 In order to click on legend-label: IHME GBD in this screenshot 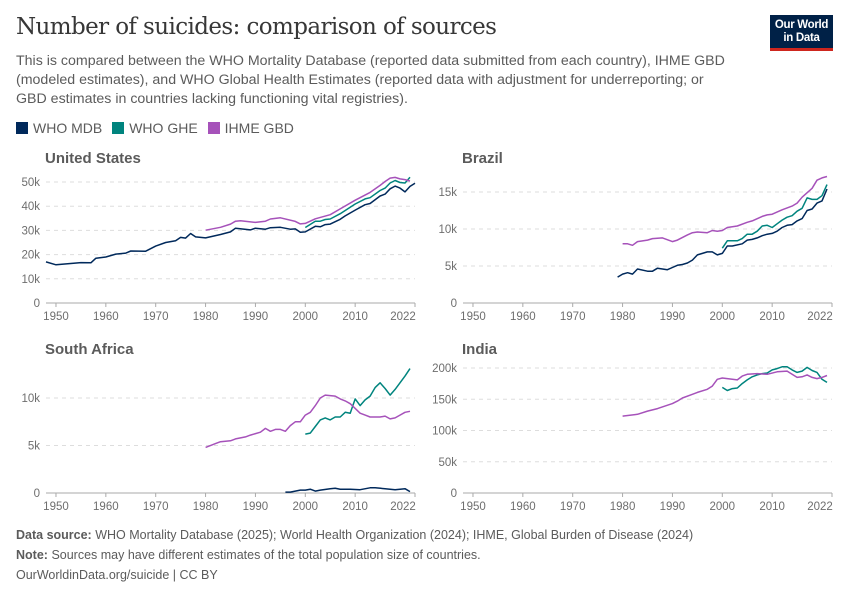, I will do `click(259, 128)`.